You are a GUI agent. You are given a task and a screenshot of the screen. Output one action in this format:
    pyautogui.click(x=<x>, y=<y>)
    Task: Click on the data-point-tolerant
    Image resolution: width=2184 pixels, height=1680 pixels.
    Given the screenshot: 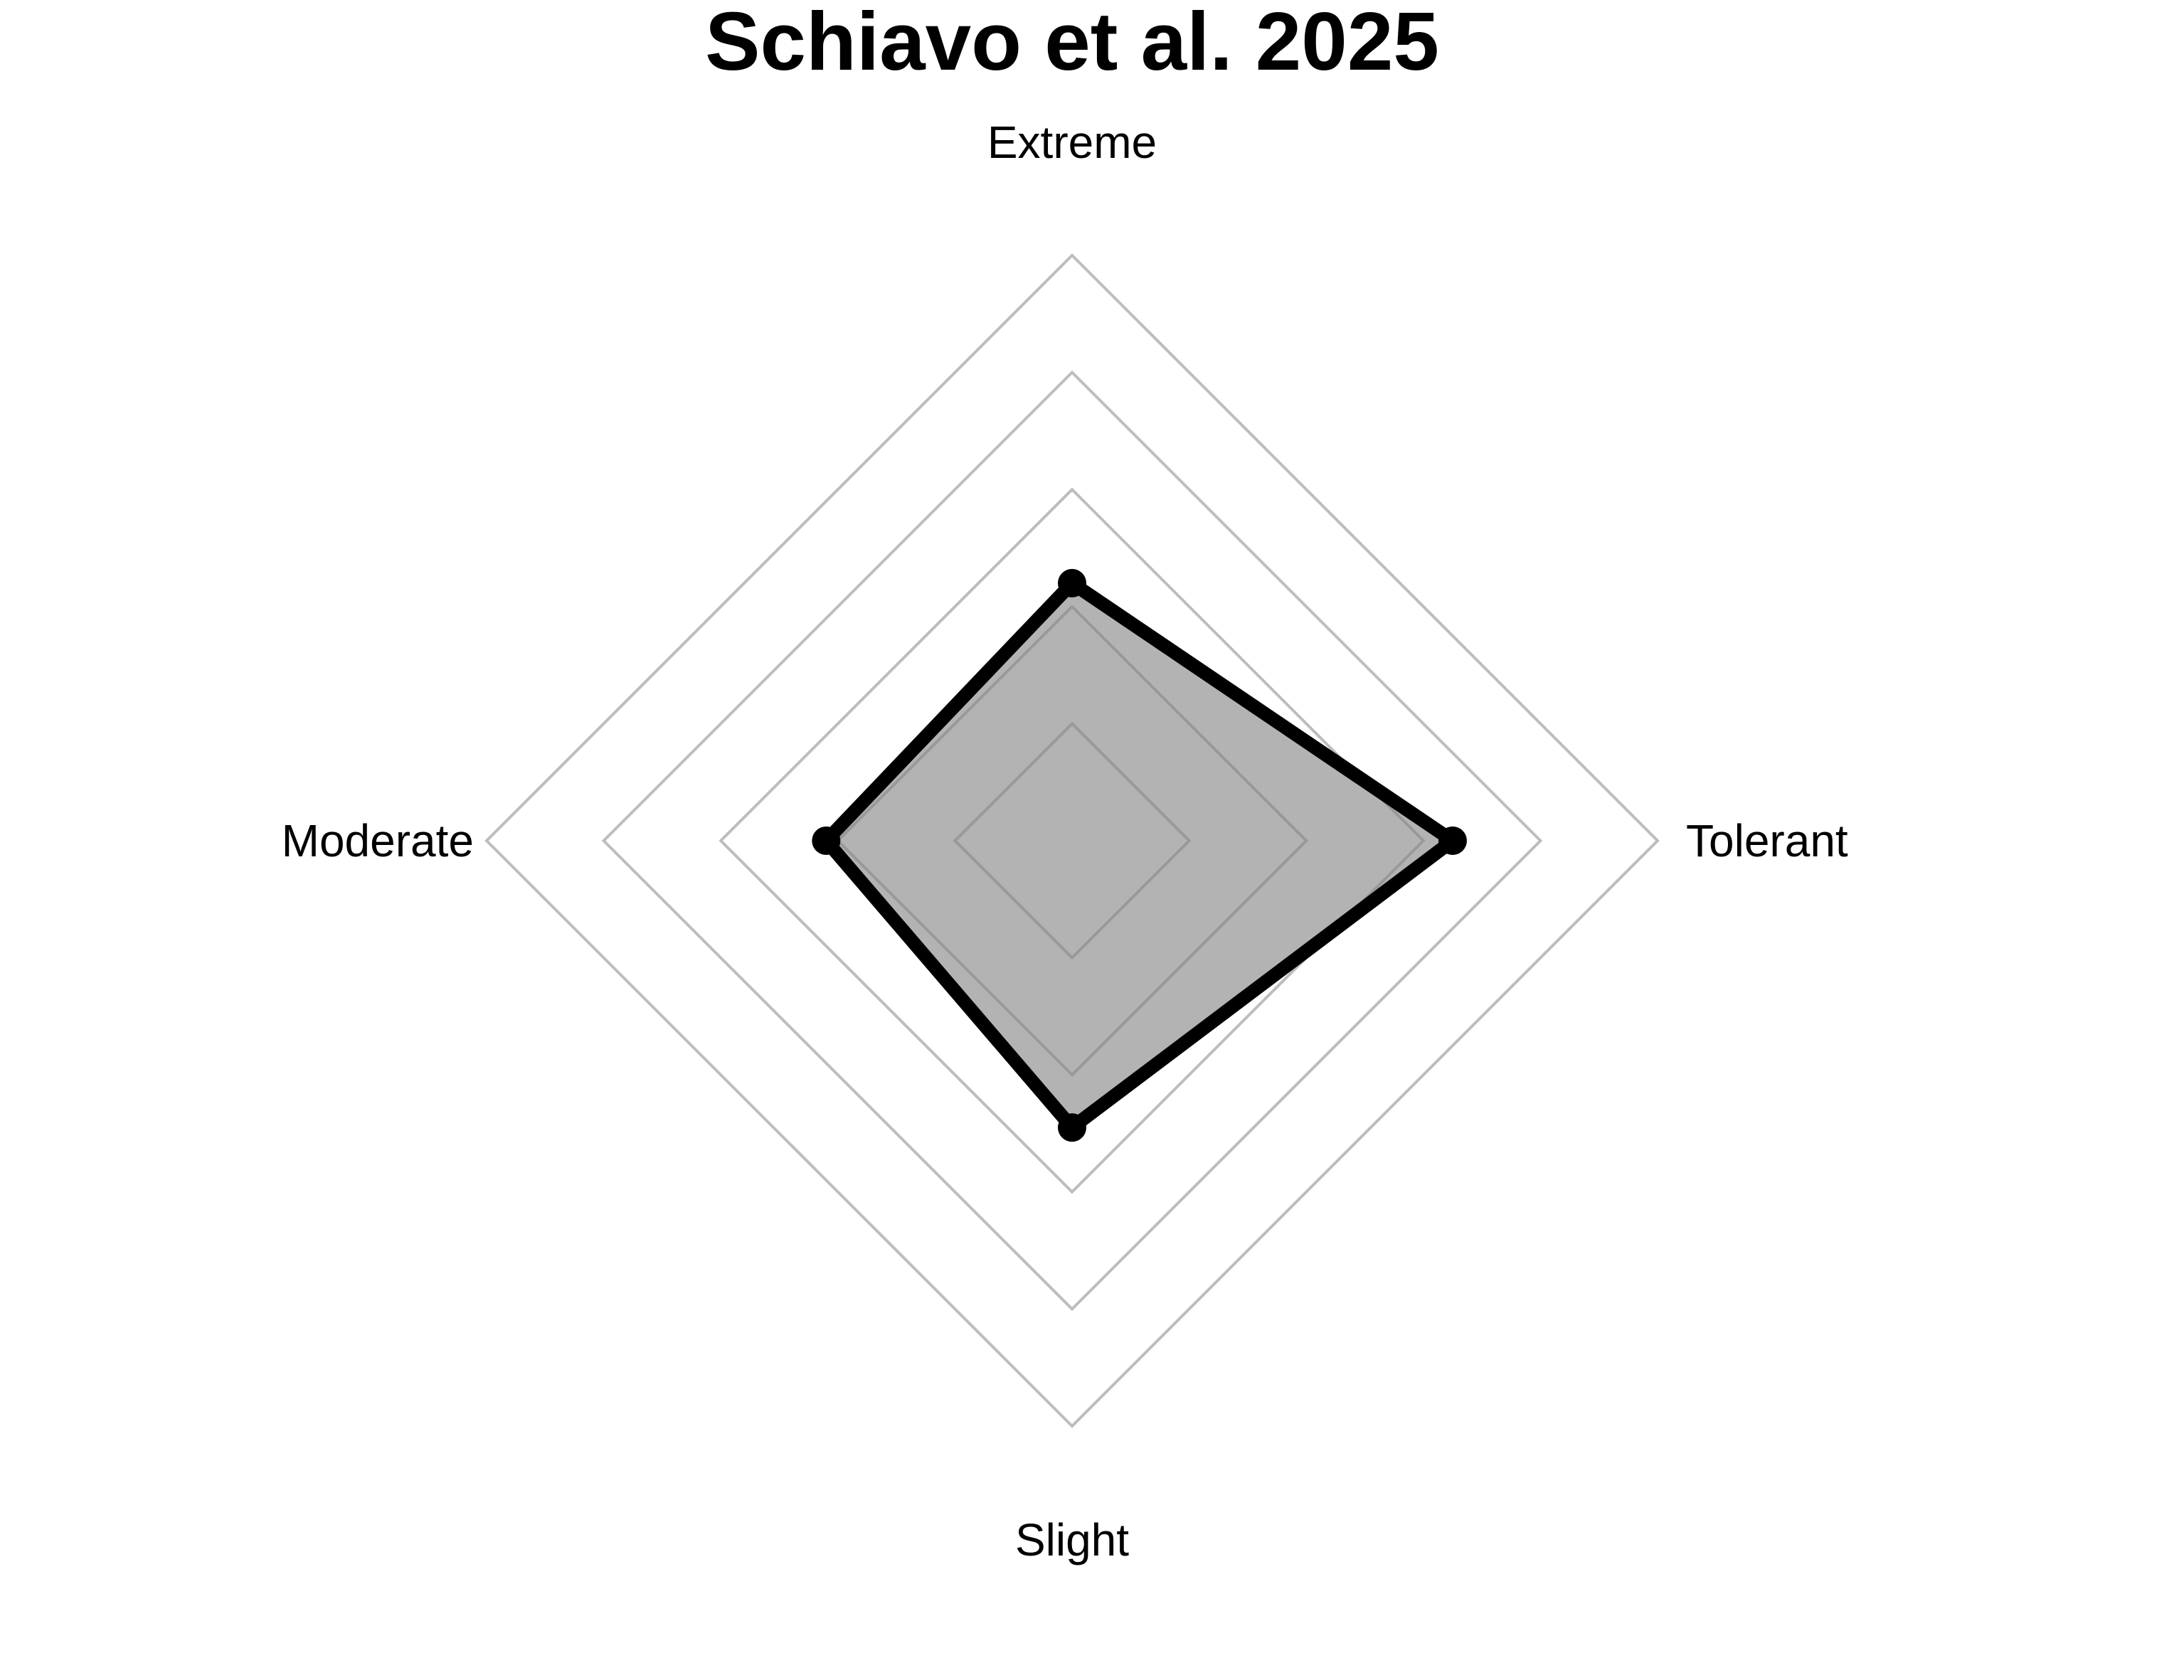 What is the action you would take?
    pyautogui.click(x=1452, y=840)
    